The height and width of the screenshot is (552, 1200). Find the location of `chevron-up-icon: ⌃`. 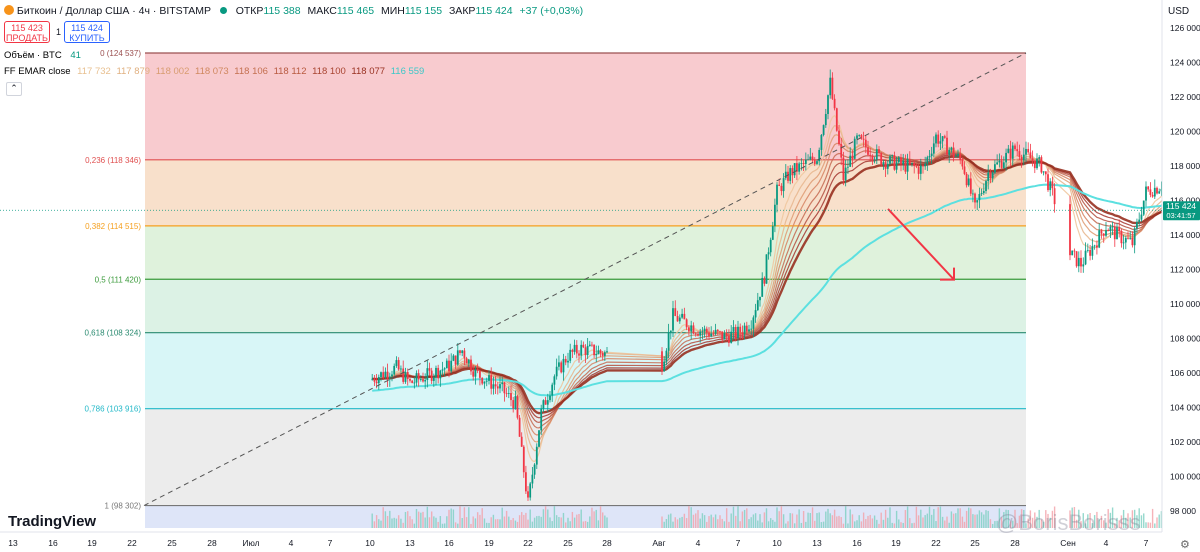

chevron-up-icon: ⌃ is located at coordinates (14, 89).